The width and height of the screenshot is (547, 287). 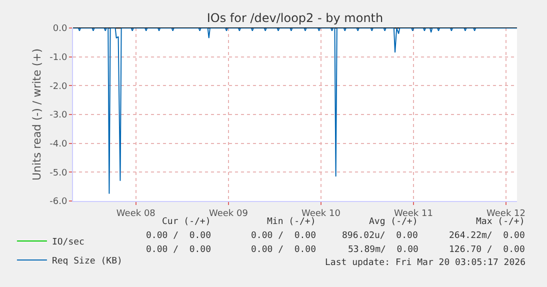 I want to click on y-tick-label: 0.0, so click(x=60, y=29).